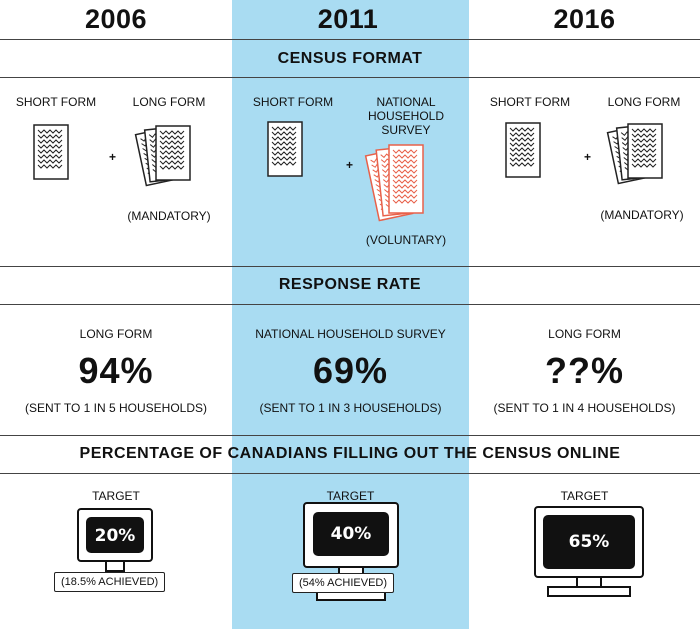  What do you see at coordinates (642, 215) in the screenshot?
I see `form-note-2016: (MANDATORY)` at bounding box center [642, 215].